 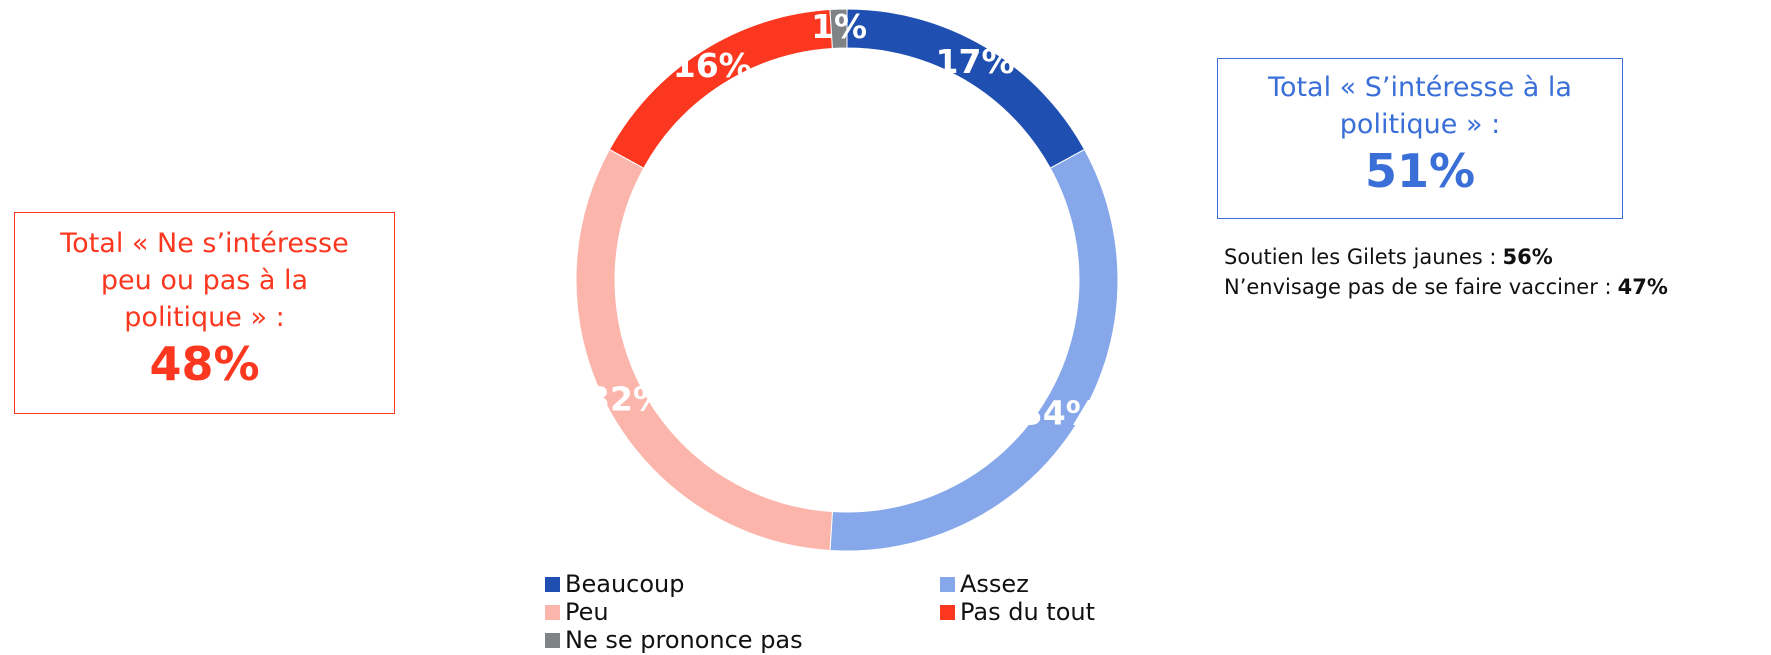 I want to click on legend-label: Beaucoup, so click(x=624, y=584).